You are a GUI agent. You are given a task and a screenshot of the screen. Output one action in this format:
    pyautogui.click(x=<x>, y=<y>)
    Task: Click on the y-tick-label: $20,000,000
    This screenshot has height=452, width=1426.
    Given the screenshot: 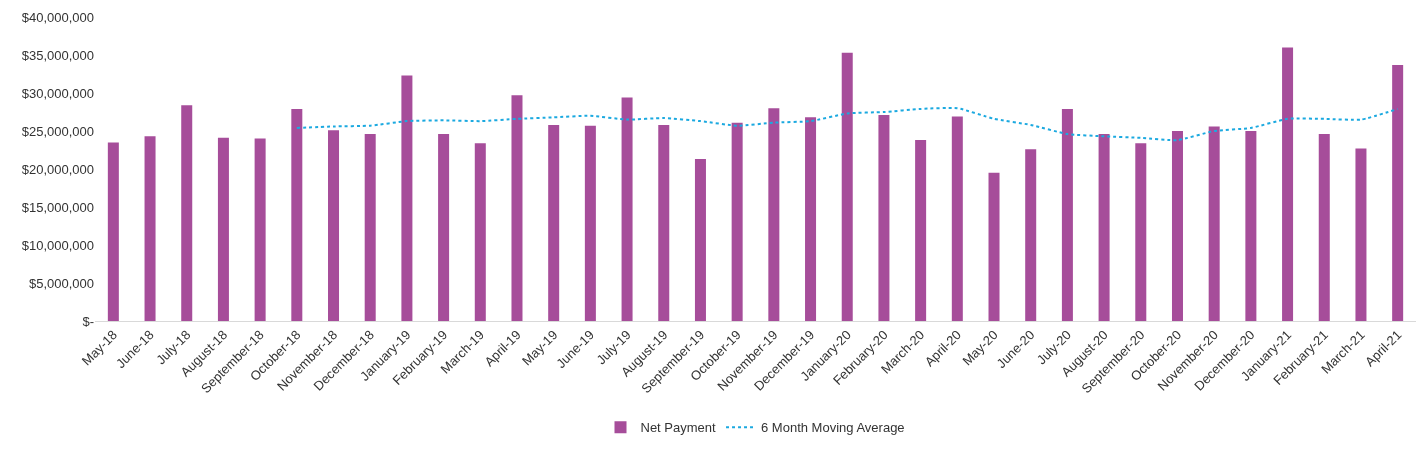 What is the action you would take?
    pyautogui.click(x=57, y=169)
    